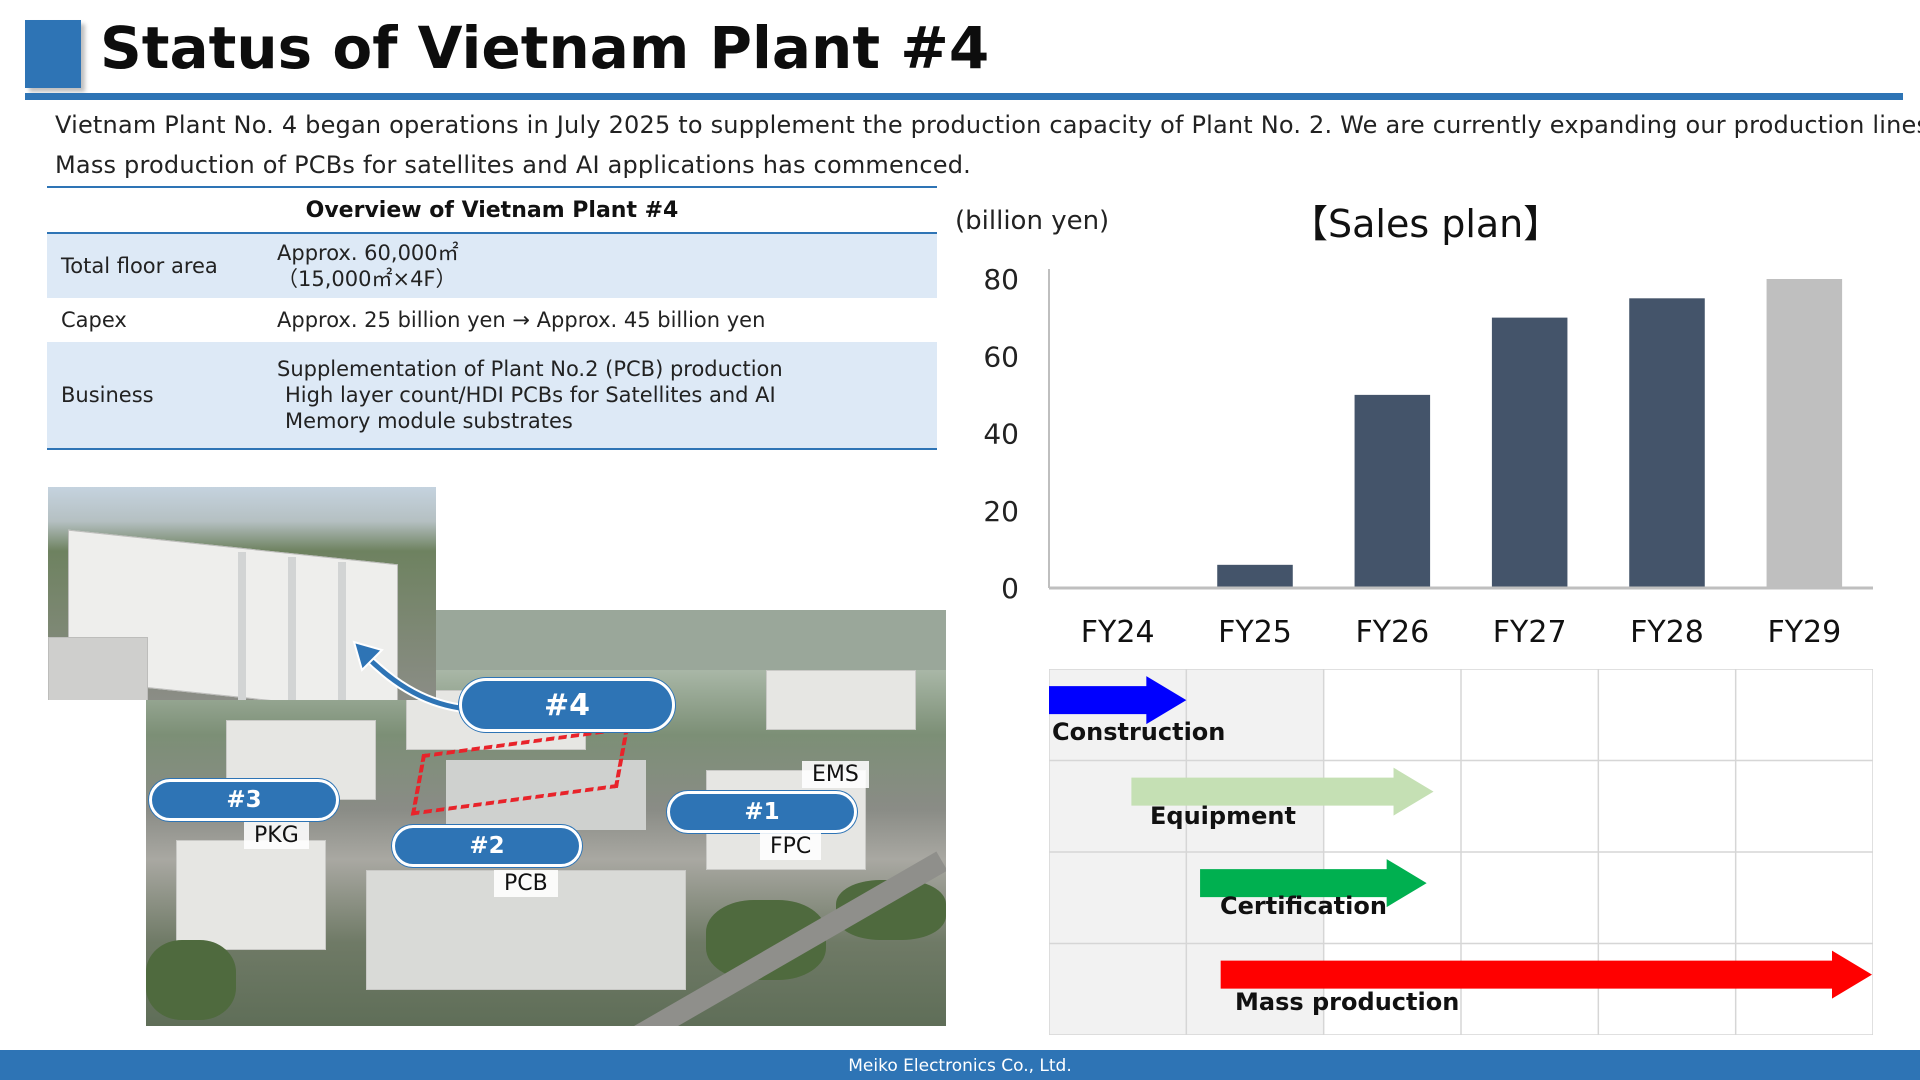 This screenshot has width=1920, height=1080. Describe the element at coordinates (835, 774) in the screenshot. I see `ems-tag: EMS` at that location.